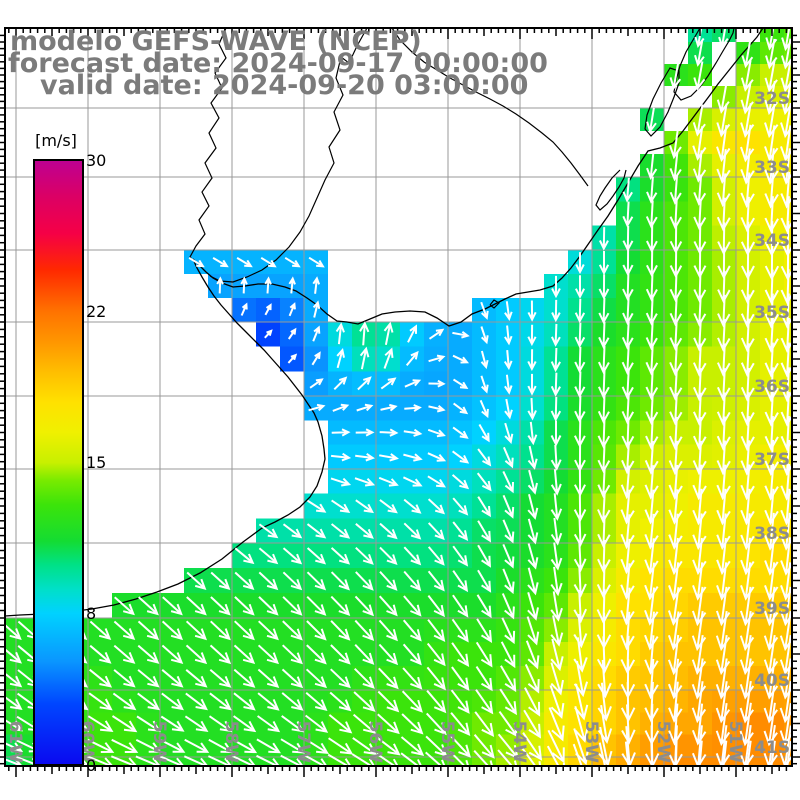 The height and width of the screenshot is (800, 800). What do you see at coordinates (91, 765) in the screenshot?
I see `colorbar-tick-0: 0` at bounding box center [91, 765].